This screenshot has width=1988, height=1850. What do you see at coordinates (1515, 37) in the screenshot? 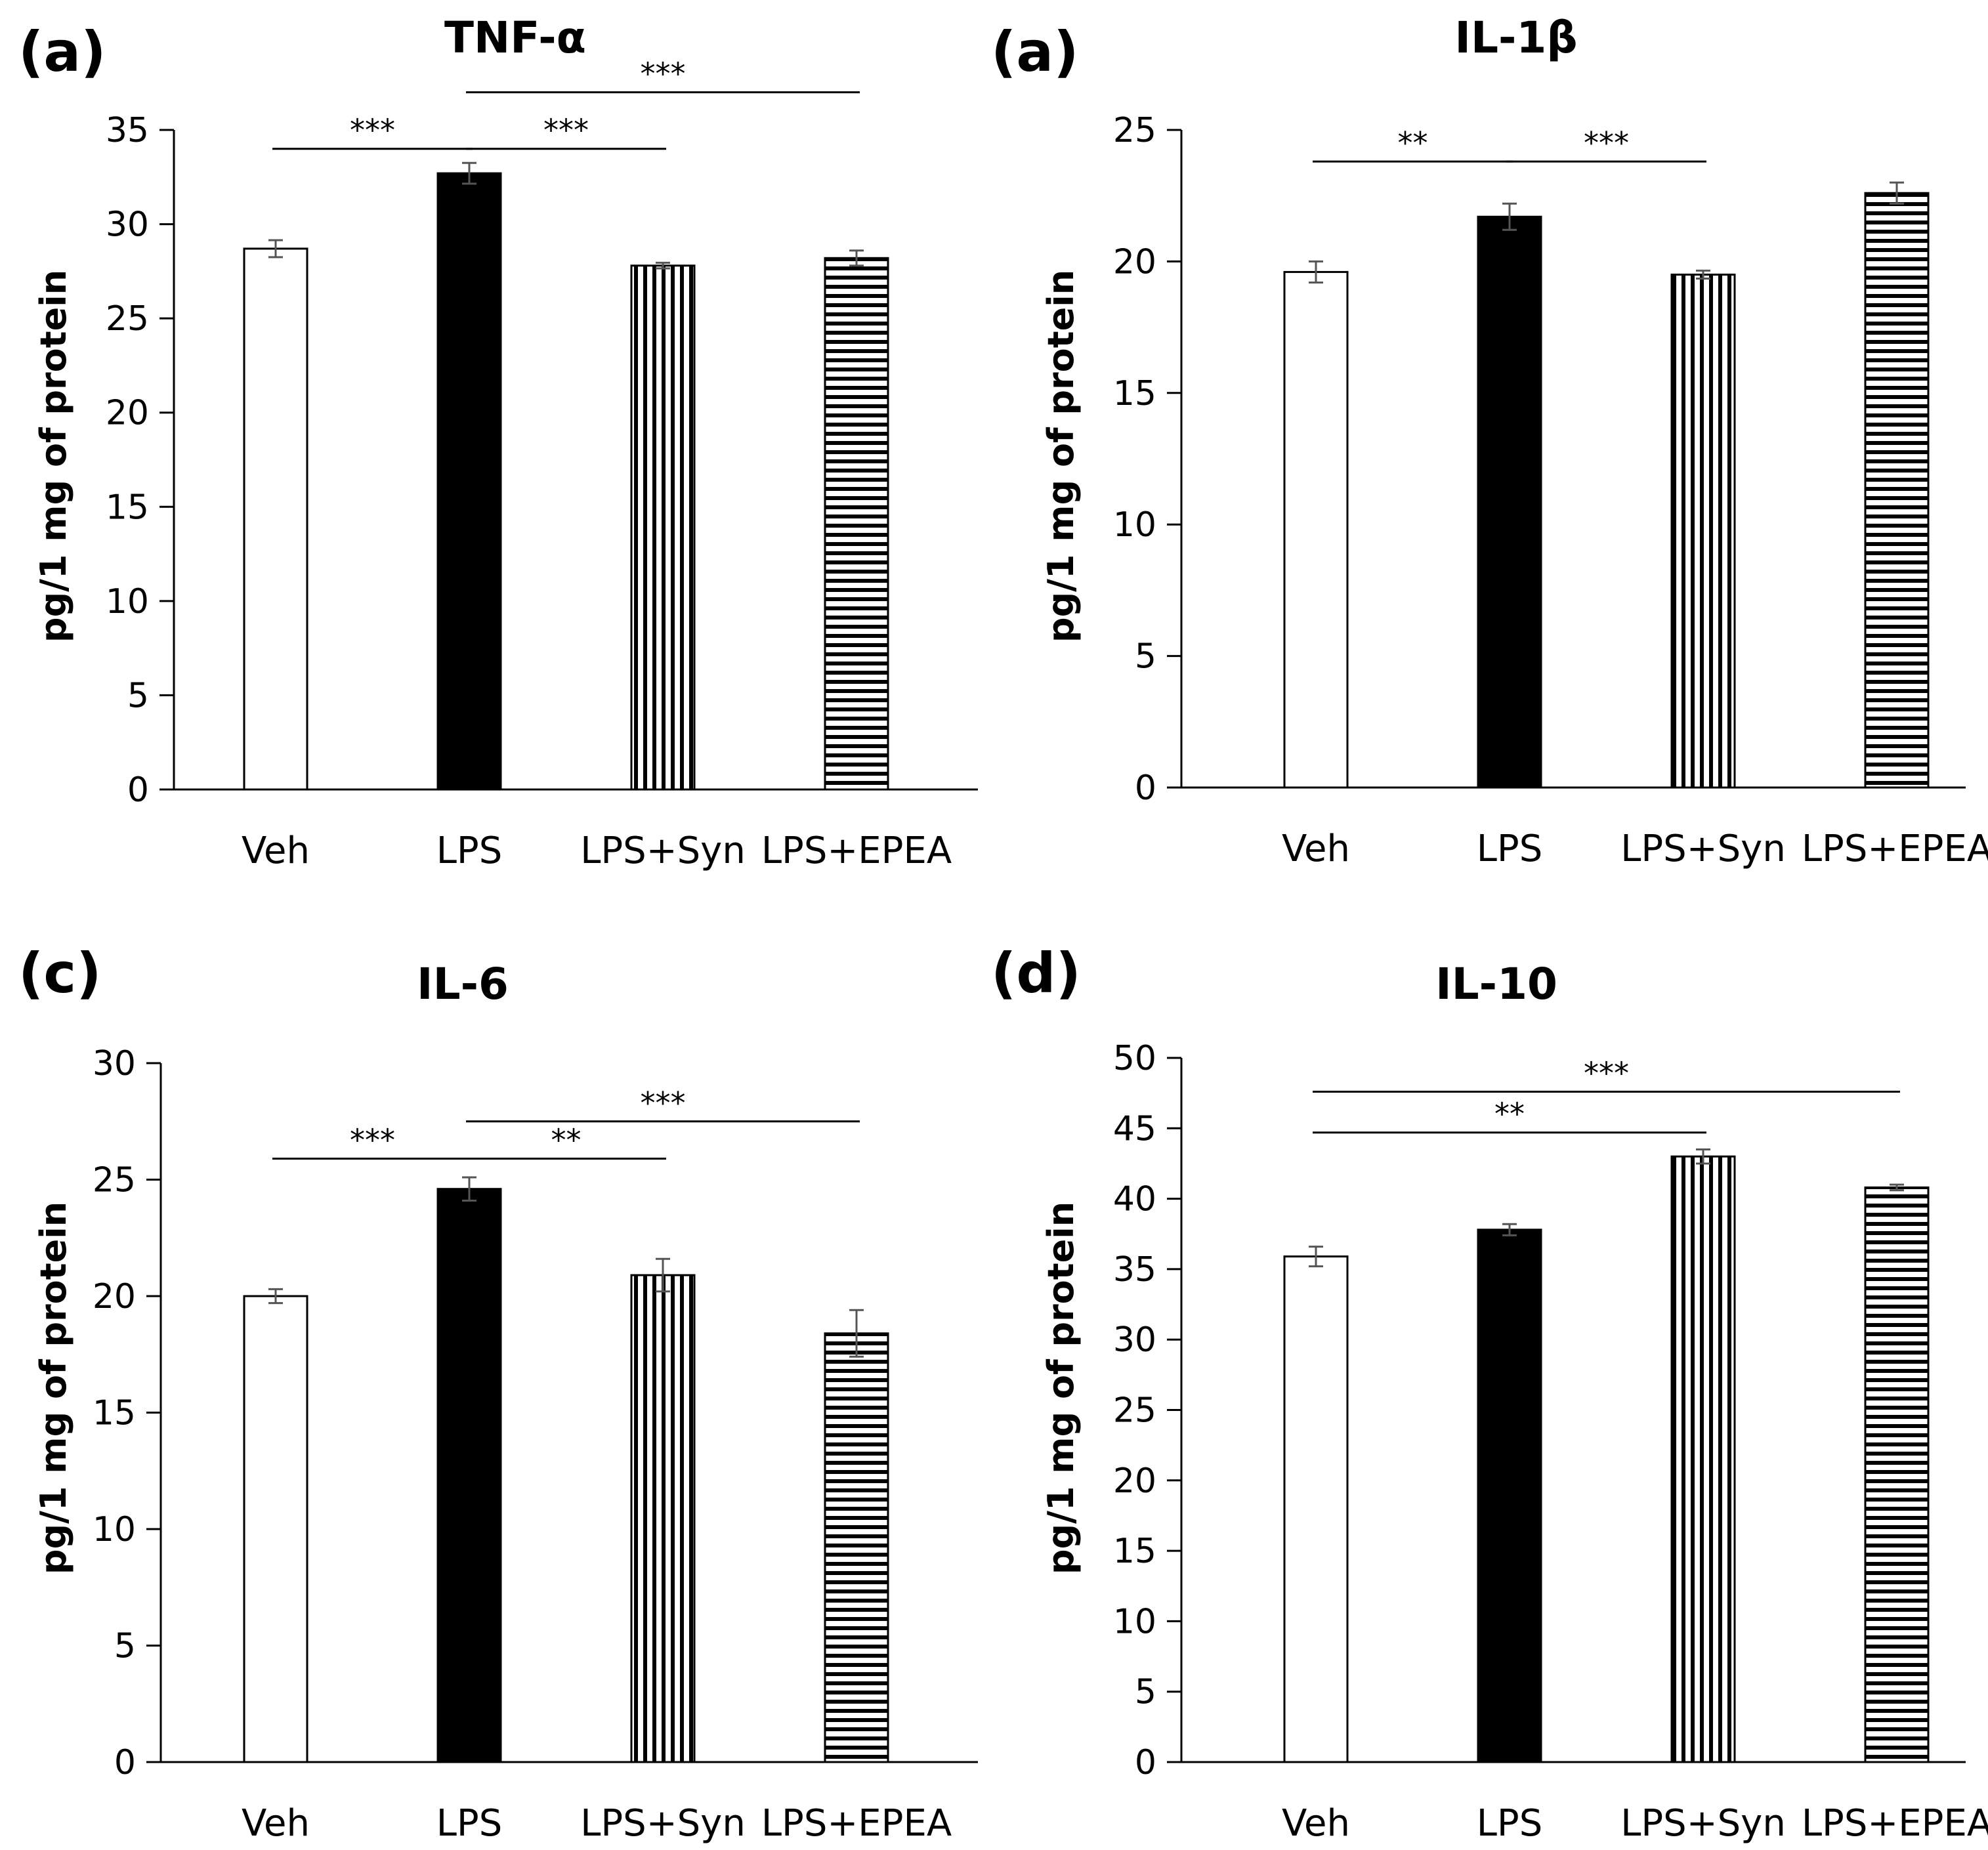
I see `chart-title: IL-1β` at bounding box center [1515, 37].